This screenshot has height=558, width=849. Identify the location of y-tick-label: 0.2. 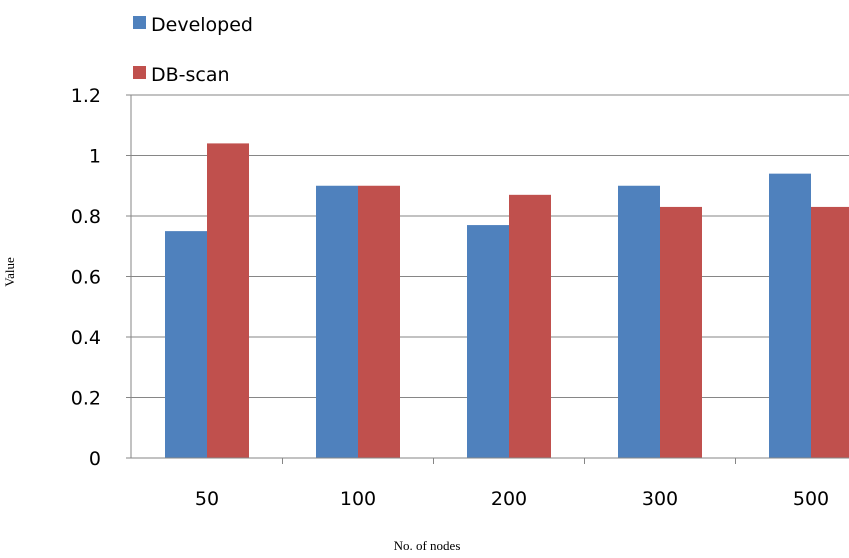
(86, 399).